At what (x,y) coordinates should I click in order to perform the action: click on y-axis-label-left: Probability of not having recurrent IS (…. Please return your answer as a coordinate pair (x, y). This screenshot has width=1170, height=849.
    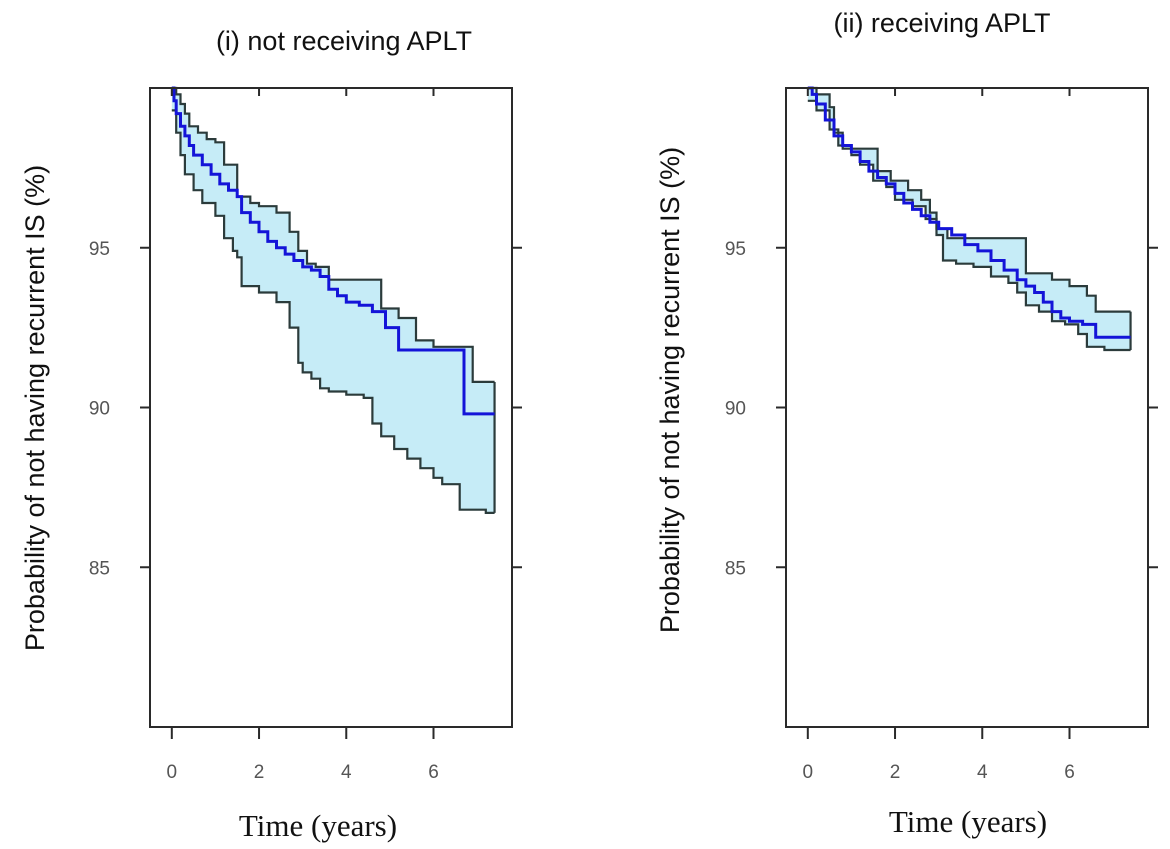
    Looking at the image, I should click on (35, 408).